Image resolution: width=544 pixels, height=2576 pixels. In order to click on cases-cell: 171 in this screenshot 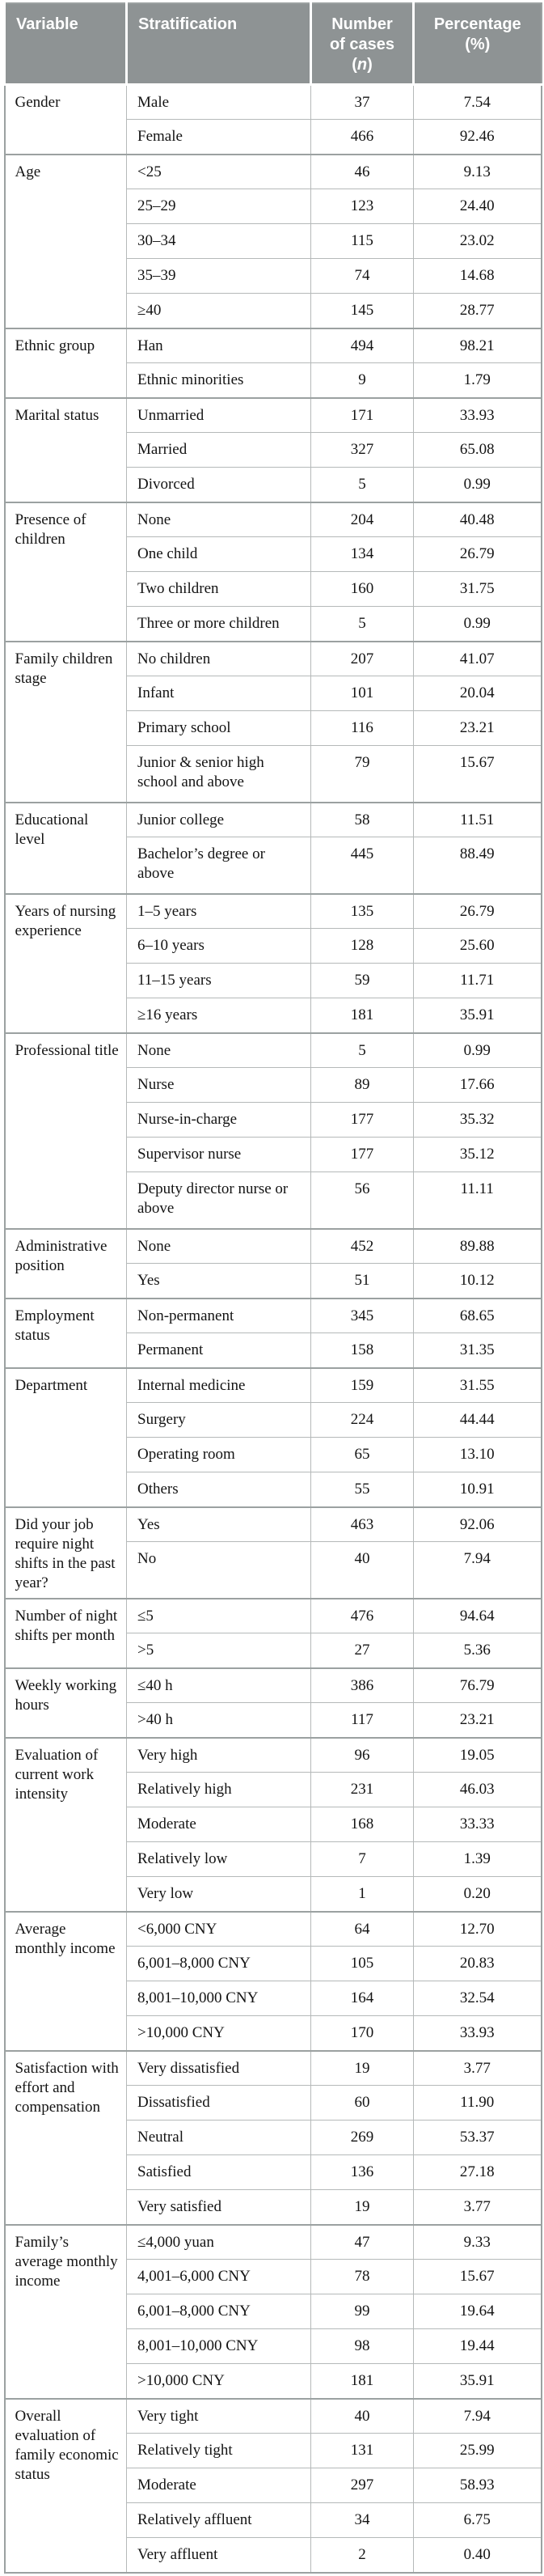, I will do `click(362, 414)`.